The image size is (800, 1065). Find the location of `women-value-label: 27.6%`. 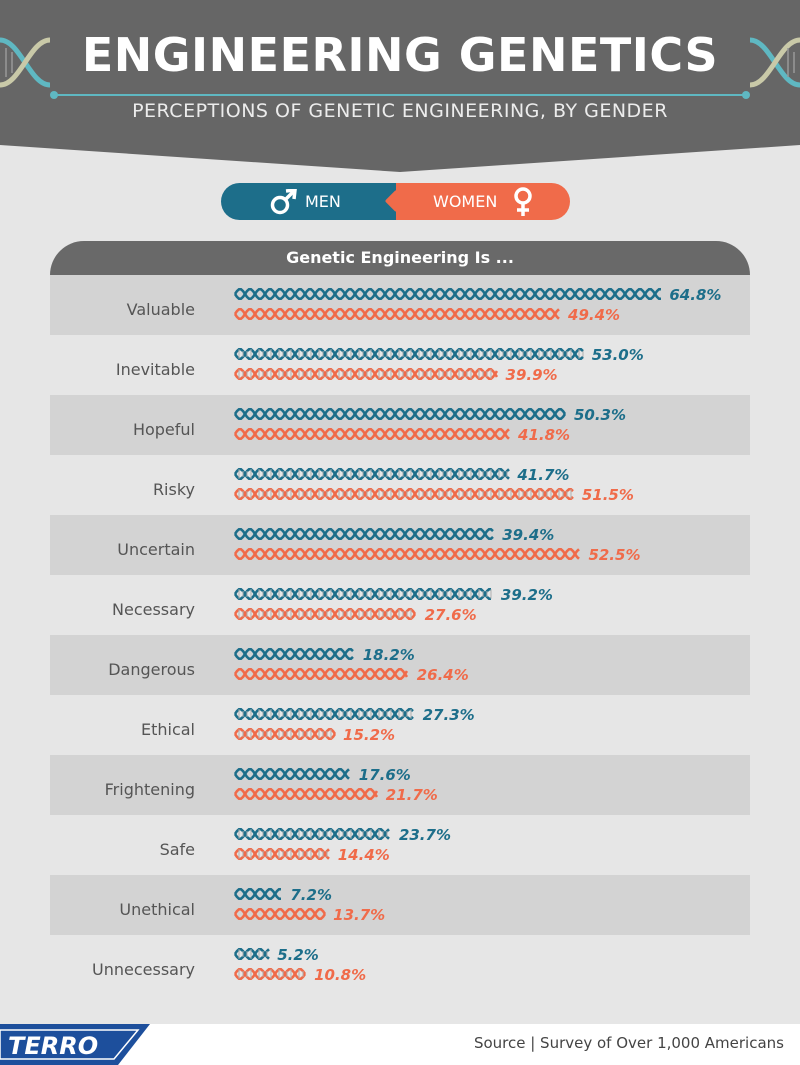

women-value-label: 27.6% is located at coordinates (451, 615).